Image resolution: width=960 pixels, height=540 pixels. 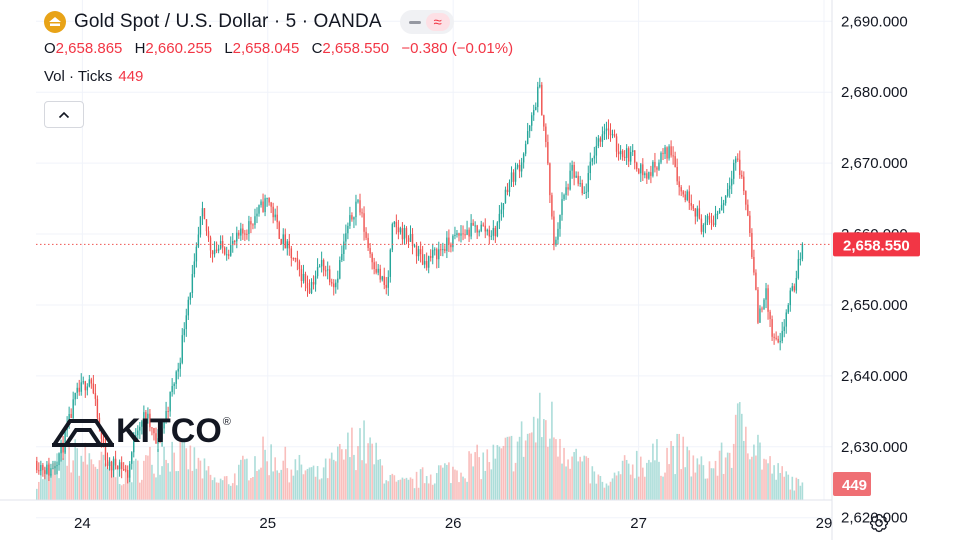 I want to click on high-label: H, so click(x=140, y=48).